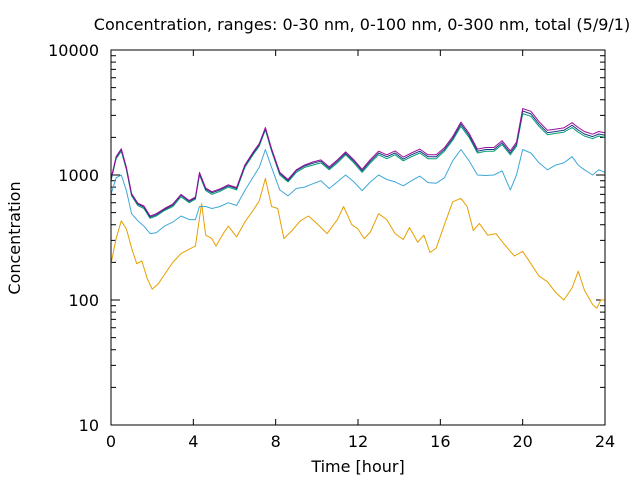 This screenshot has width=640, height=480. I want to click on x-tick-label: 8, so click(276, 441).